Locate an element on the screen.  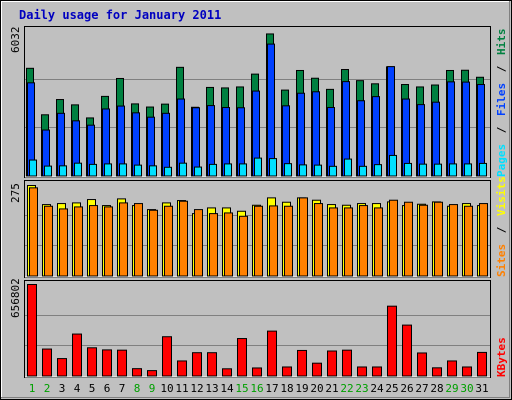
bottom-ymax-label: 656802 is located at coordinates (15, 298).